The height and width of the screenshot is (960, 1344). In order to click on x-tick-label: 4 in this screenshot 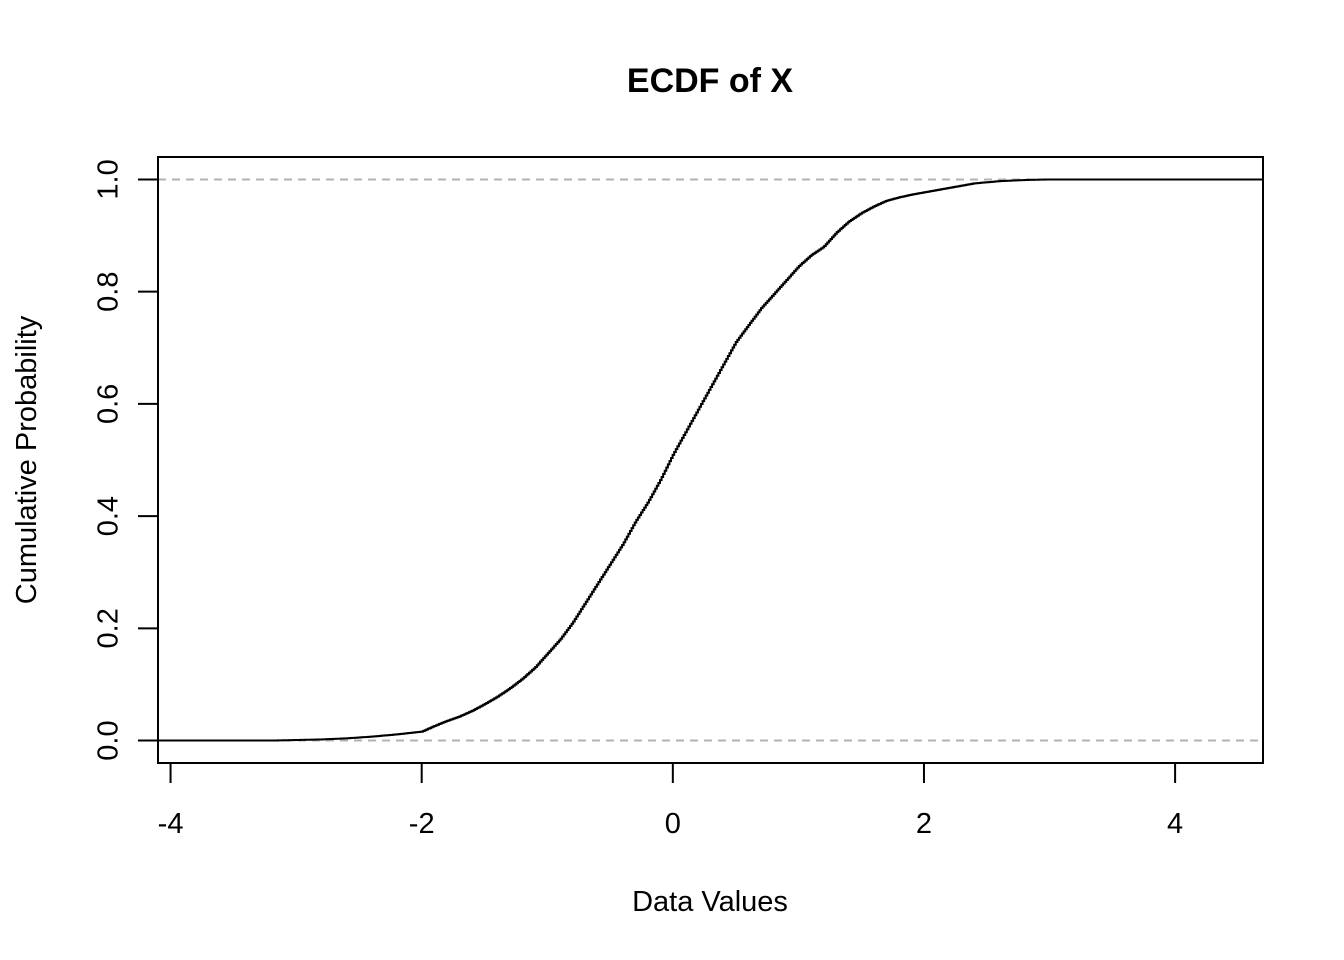, I will do `click(1175, 824)`.